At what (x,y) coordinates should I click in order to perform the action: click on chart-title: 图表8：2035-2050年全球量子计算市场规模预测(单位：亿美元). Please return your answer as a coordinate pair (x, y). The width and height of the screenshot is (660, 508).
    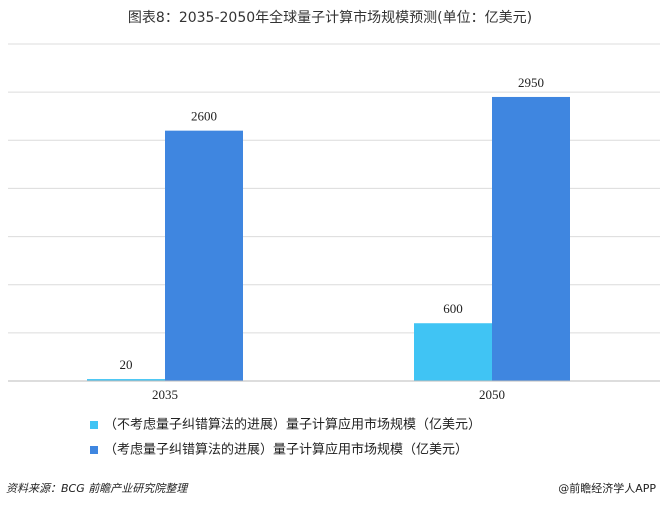
    Looking at the image, I should click on (330, 17).